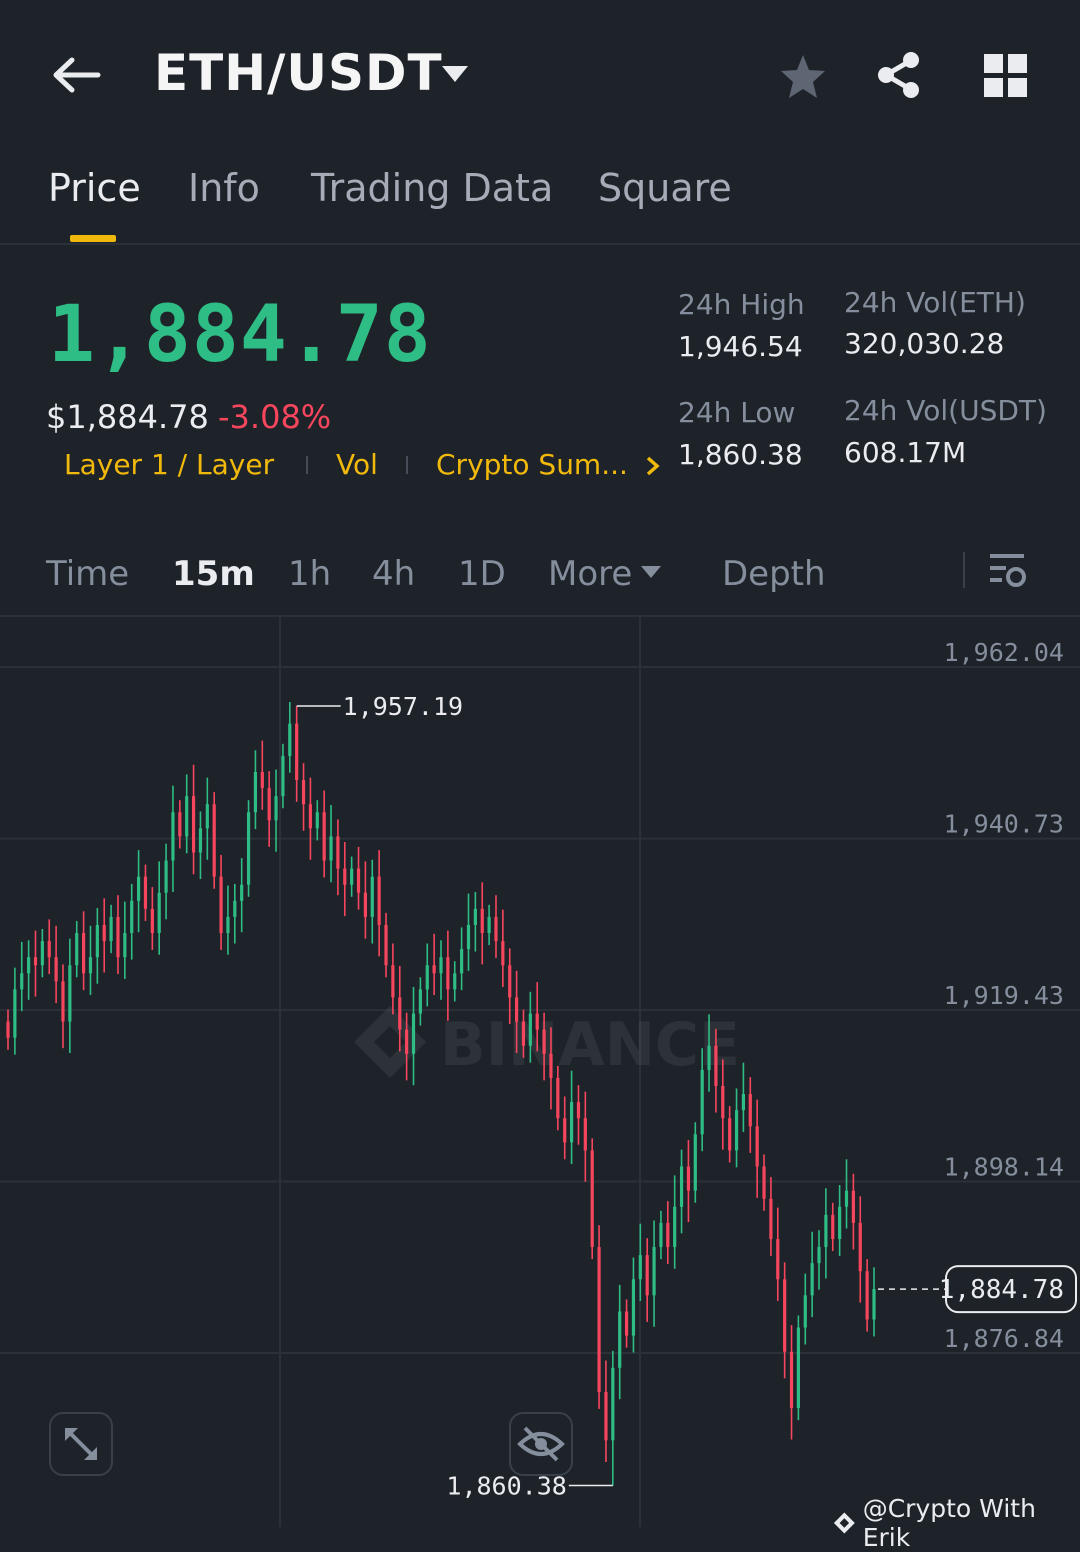  I want to click on vol-eth-value: 320,030.28, so click(924, 343).